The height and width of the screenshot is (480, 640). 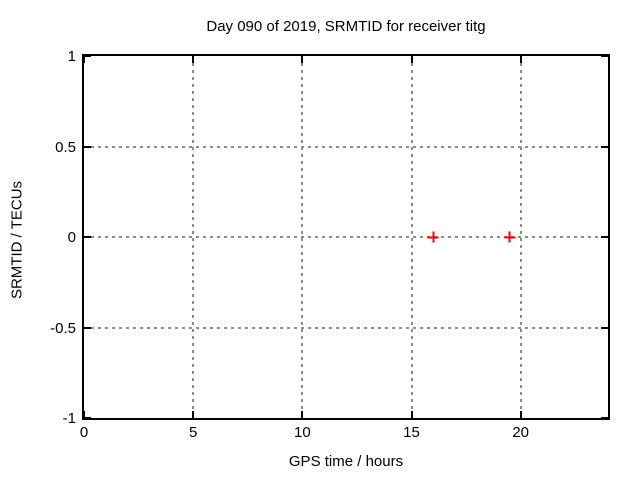 I want to click on y-axis-label: SRMTID / TECUs, so click(x=17, y=240).